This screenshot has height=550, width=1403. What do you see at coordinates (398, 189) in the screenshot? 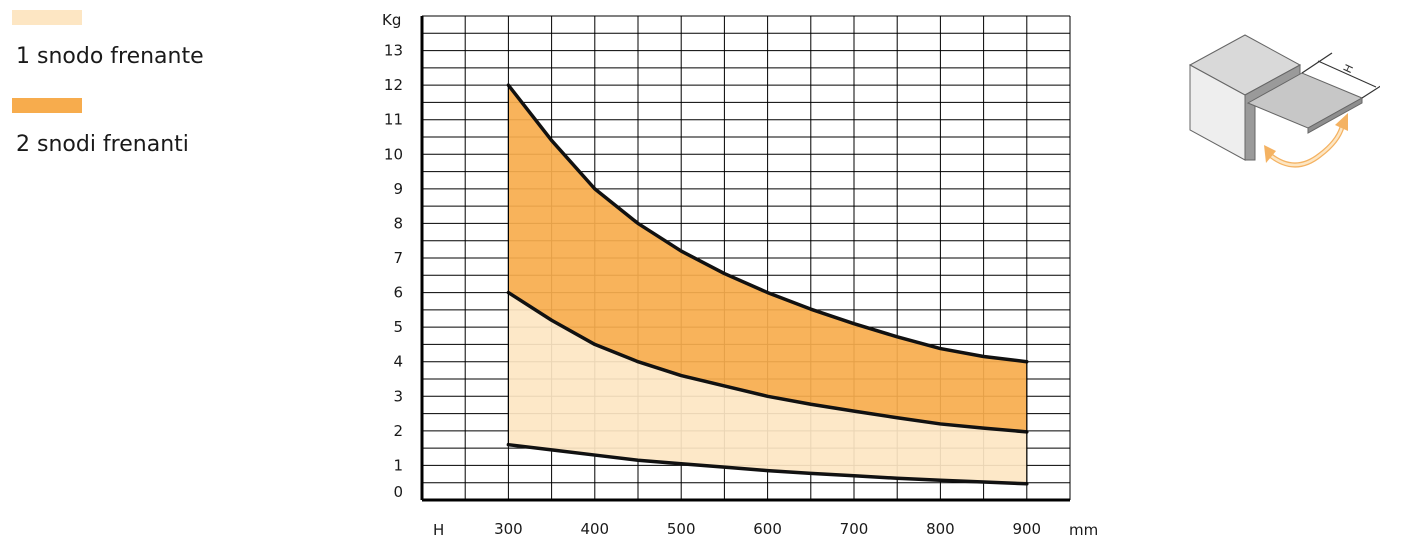
I see `y-tick-label: 9` at bounding box center [398, 189].